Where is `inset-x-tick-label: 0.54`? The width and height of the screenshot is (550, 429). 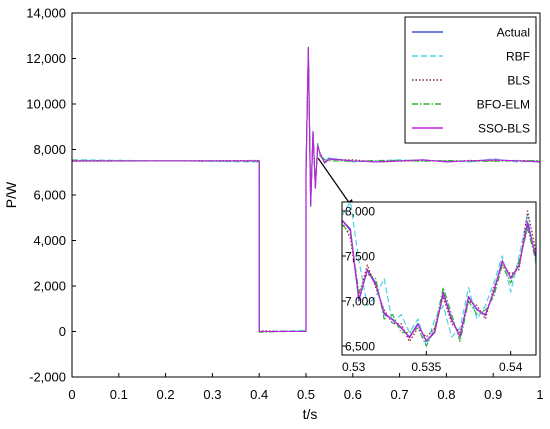 inset-x-tick-label: 0.54 is located at coordinates (511, 367).